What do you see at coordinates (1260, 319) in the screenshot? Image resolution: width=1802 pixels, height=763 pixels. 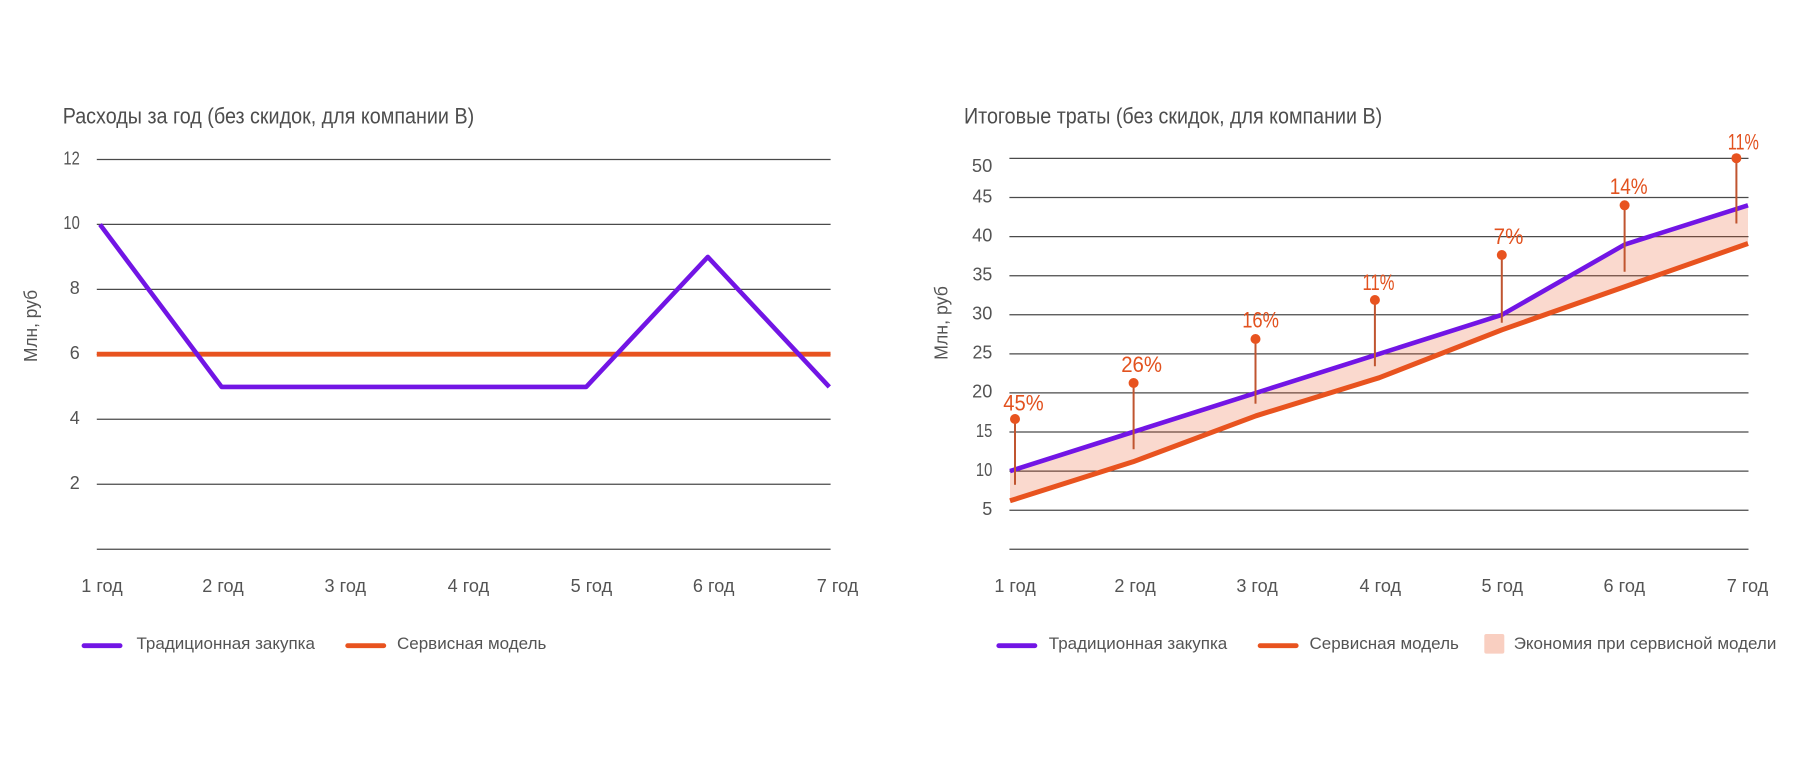 I see `svg-text: 16%` at bounding box center [1260, 319].